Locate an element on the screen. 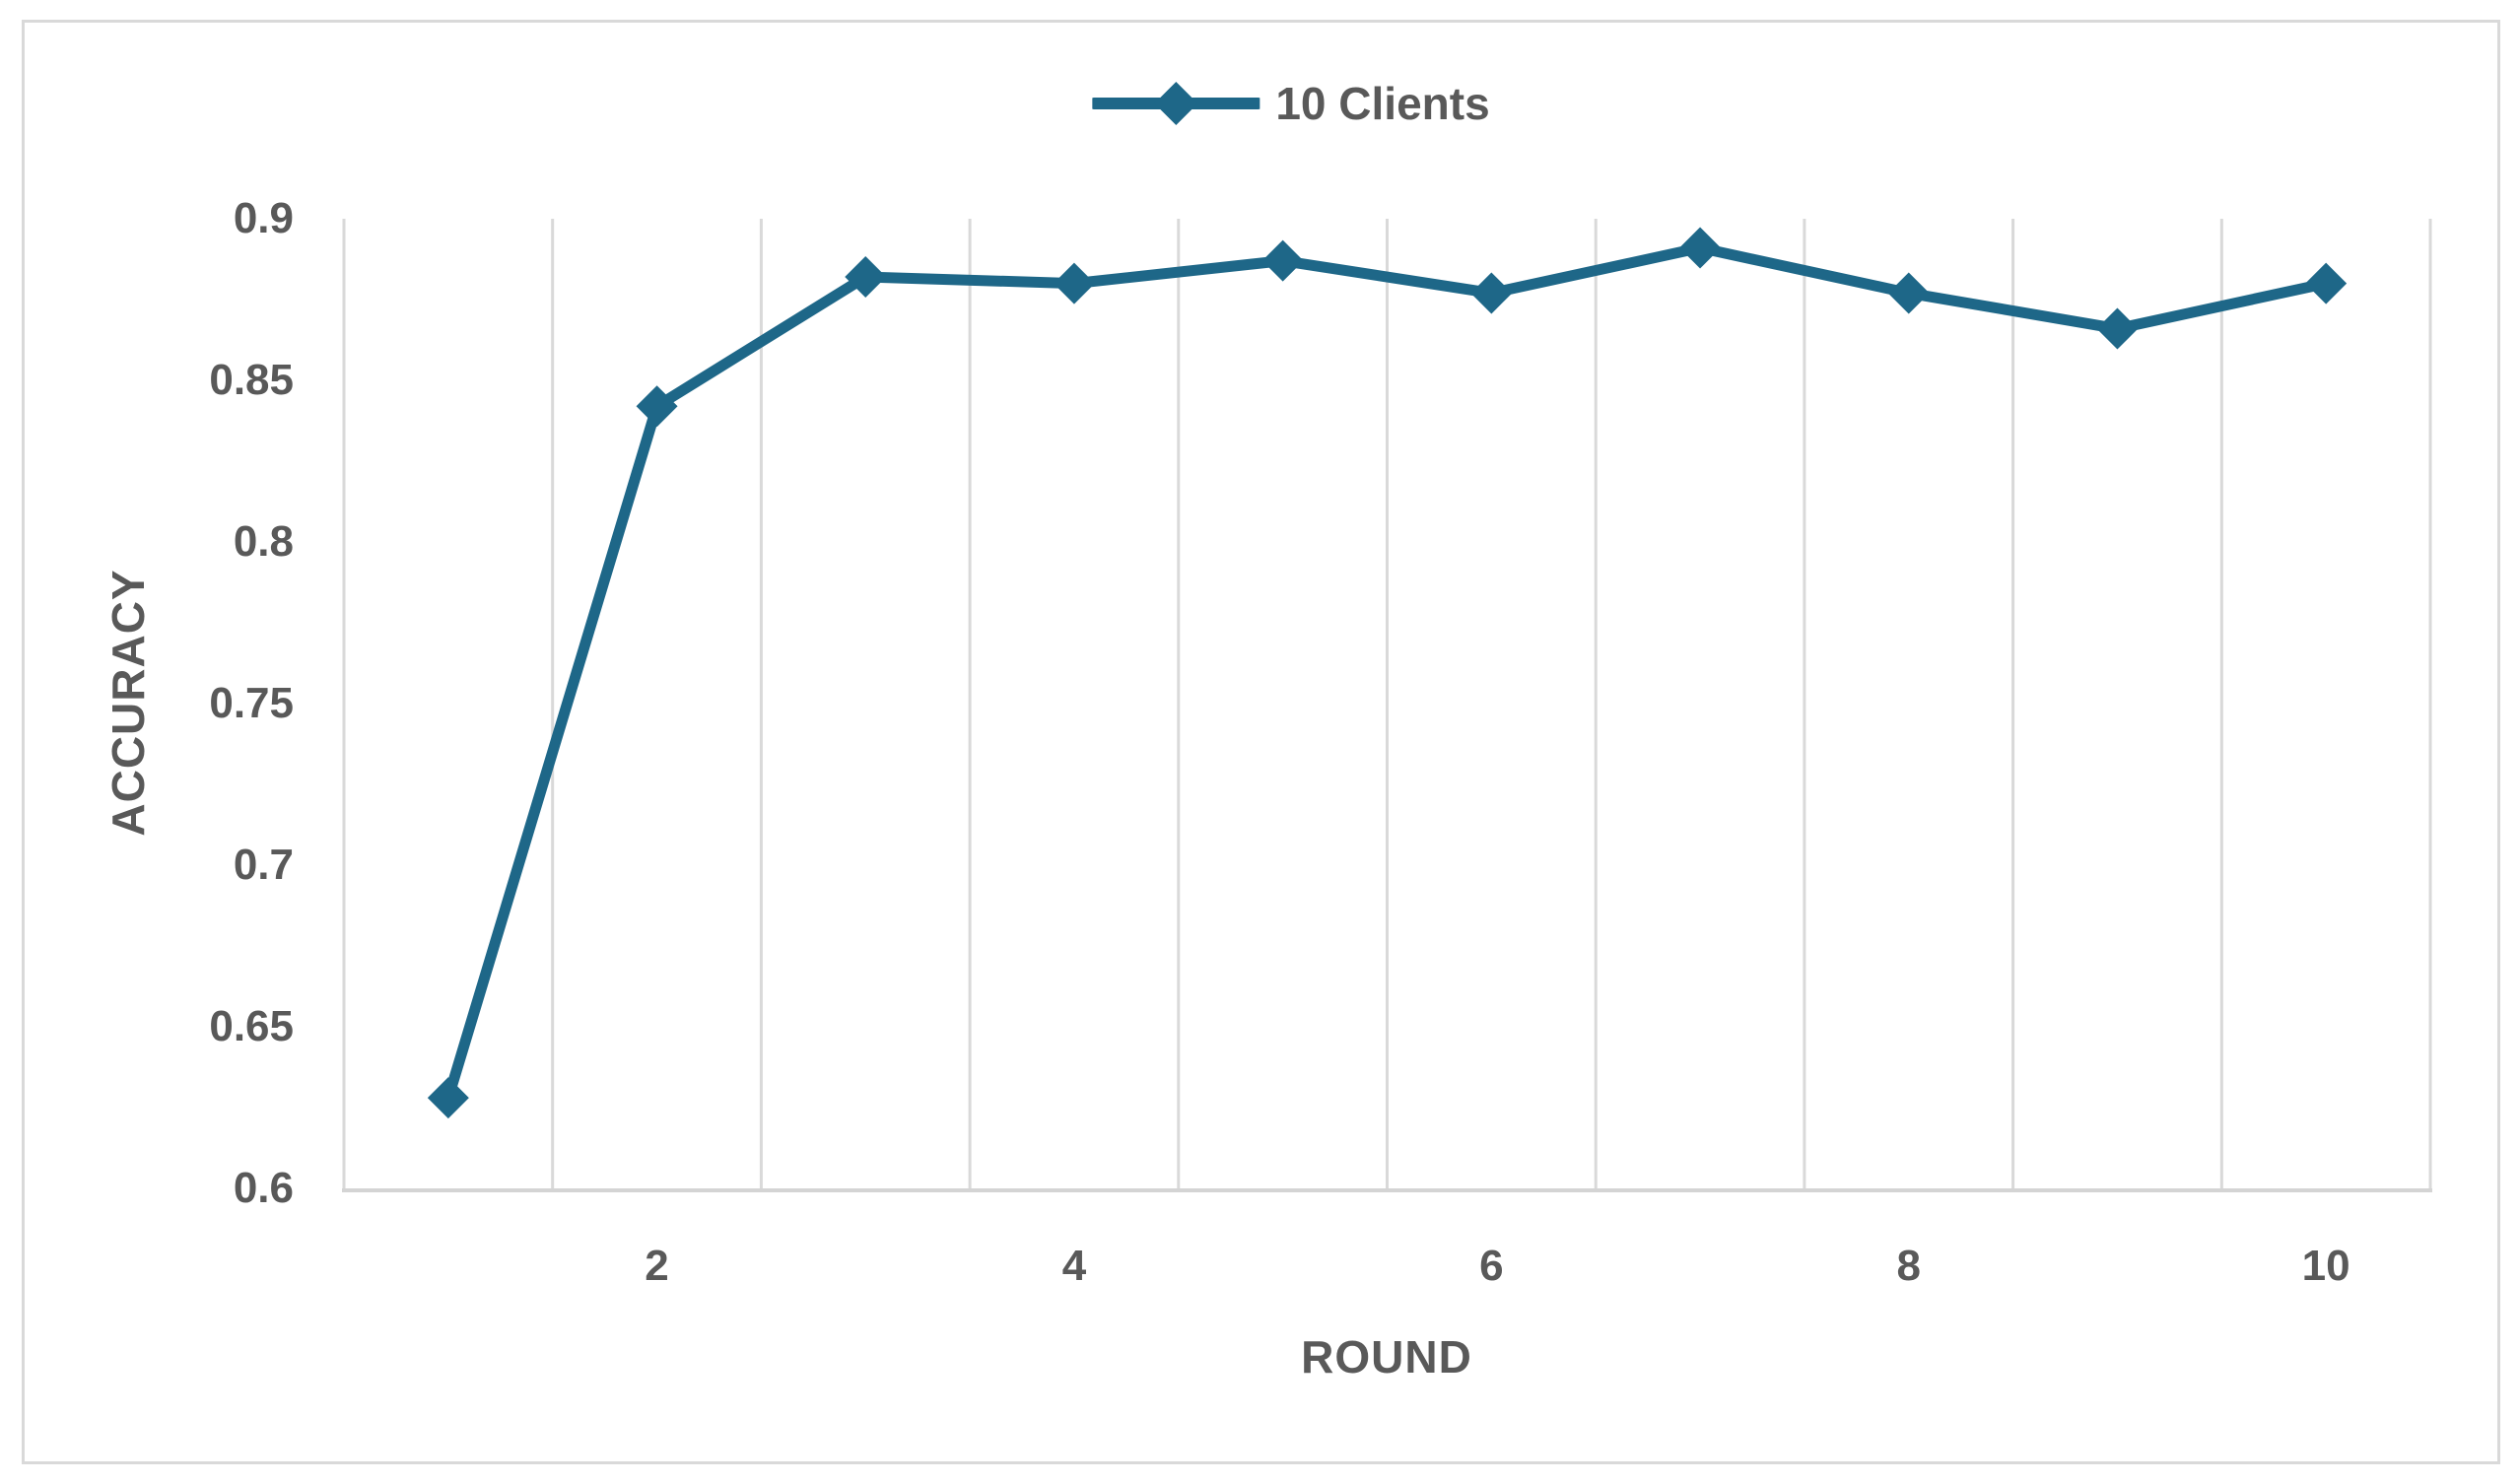 Image resolution: width=2520 pixels, height=1484 pixels. legend-label: 10 Clients is located at coordinates (1382, 103).